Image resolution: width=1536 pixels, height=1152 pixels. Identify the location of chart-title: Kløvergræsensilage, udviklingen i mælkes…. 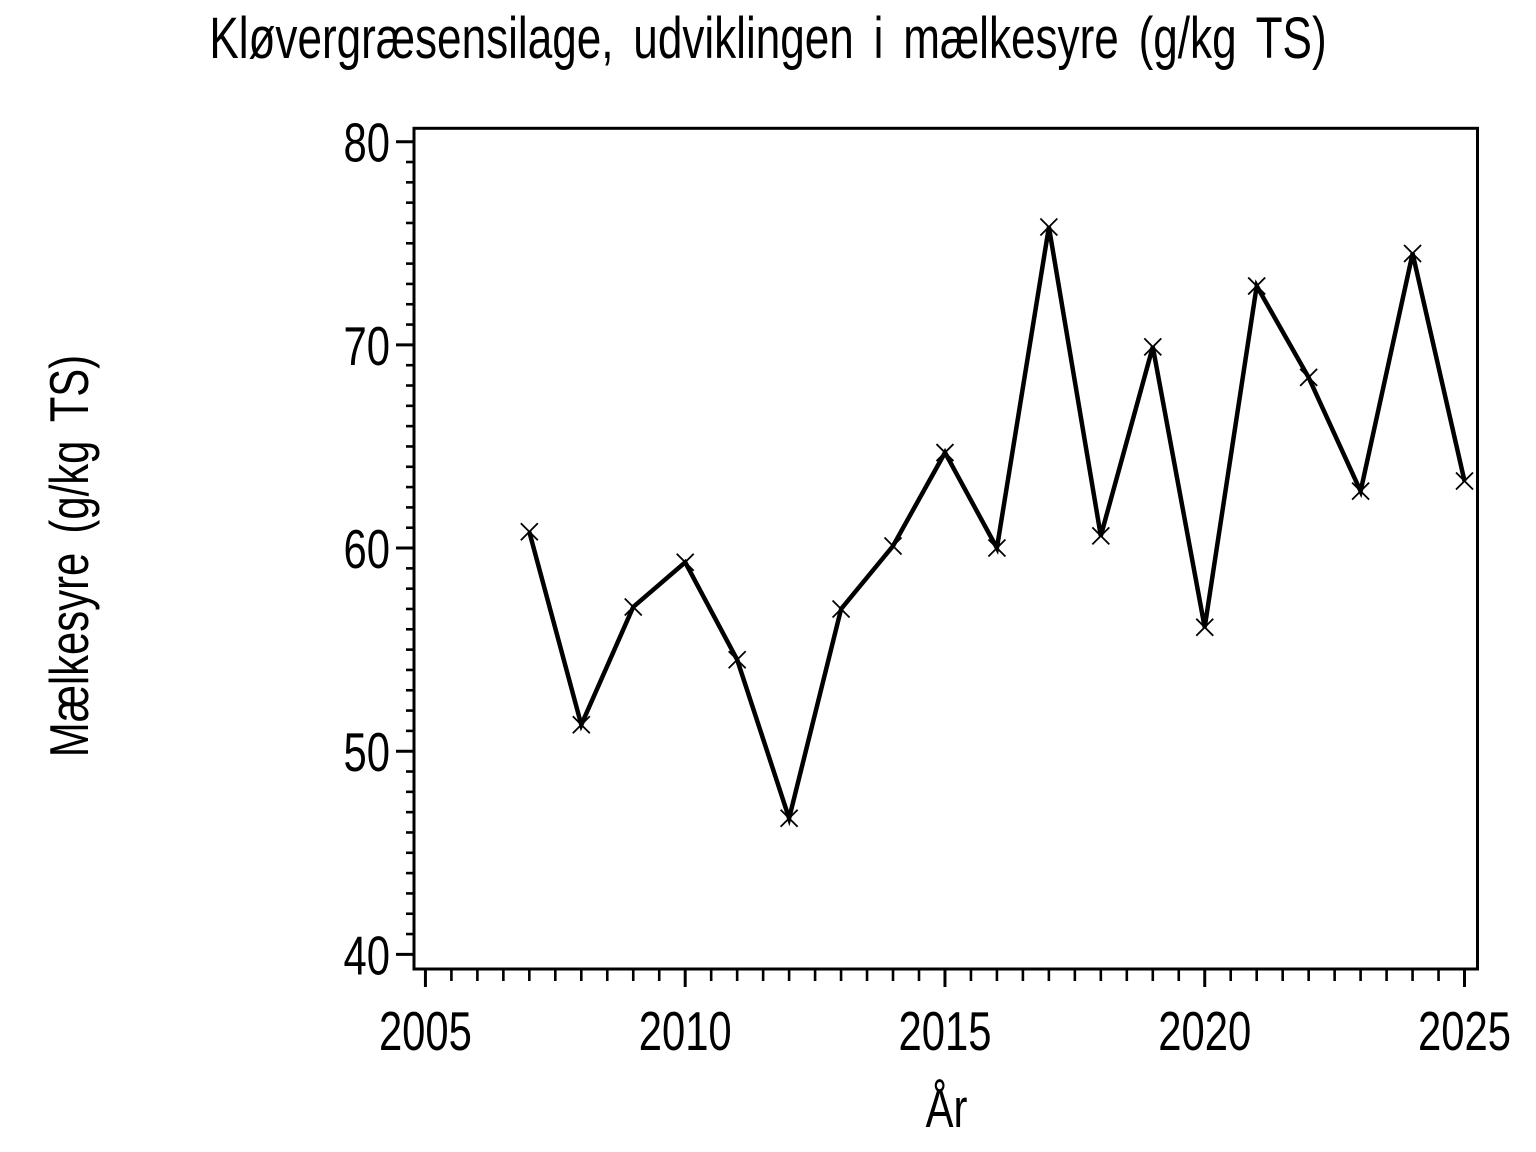
(767, 37).